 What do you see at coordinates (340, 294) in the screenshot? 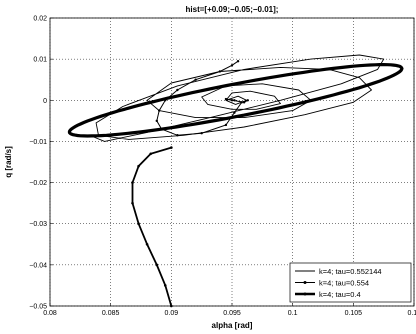
I see `legend-entry: k=4; tau=0.4` at bounding box center [340, 294].